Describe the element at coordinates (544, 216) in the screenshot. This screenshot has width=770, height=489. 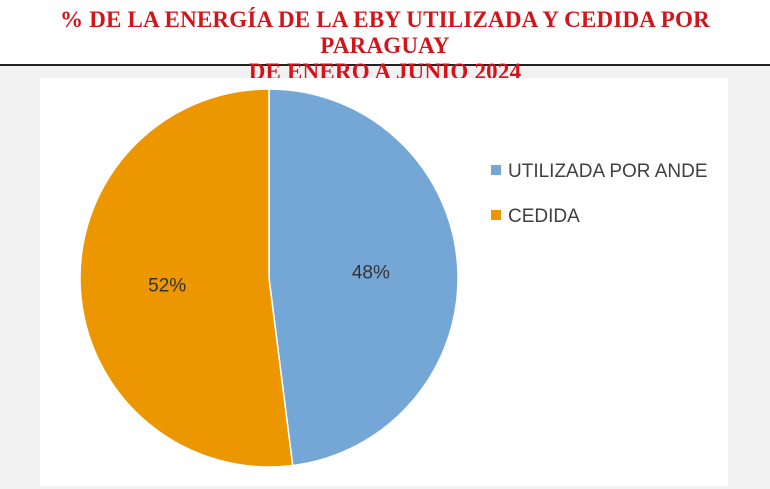
I see `legend-label-2: CEDIDA` at that location.